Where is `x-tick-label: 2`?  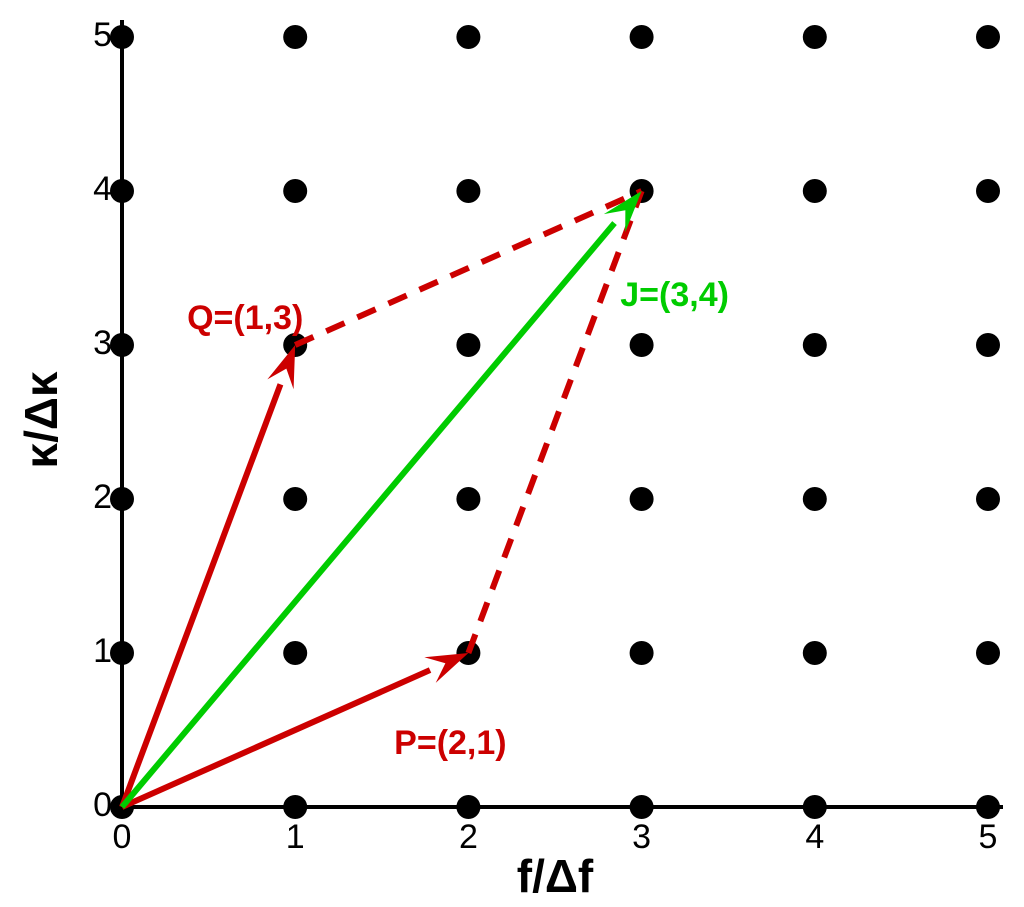 x-tick-label: 2 is located at coordinates (468, 837).